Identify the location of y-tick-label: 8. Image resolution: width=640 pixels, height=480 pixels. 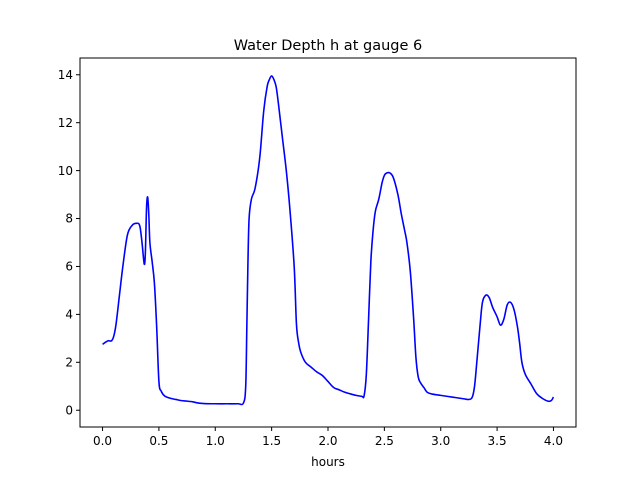
(69, 219).